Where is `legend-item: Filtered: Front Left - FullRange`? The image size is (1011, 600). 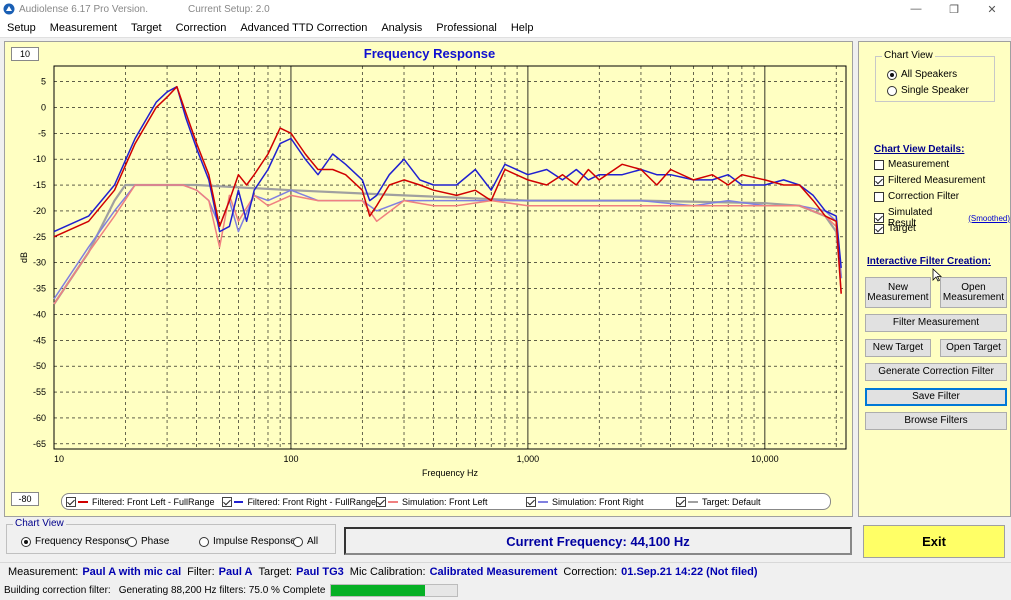
legend-item: Filtered: Front Left - FullRange is located at coordinates (144, 501).